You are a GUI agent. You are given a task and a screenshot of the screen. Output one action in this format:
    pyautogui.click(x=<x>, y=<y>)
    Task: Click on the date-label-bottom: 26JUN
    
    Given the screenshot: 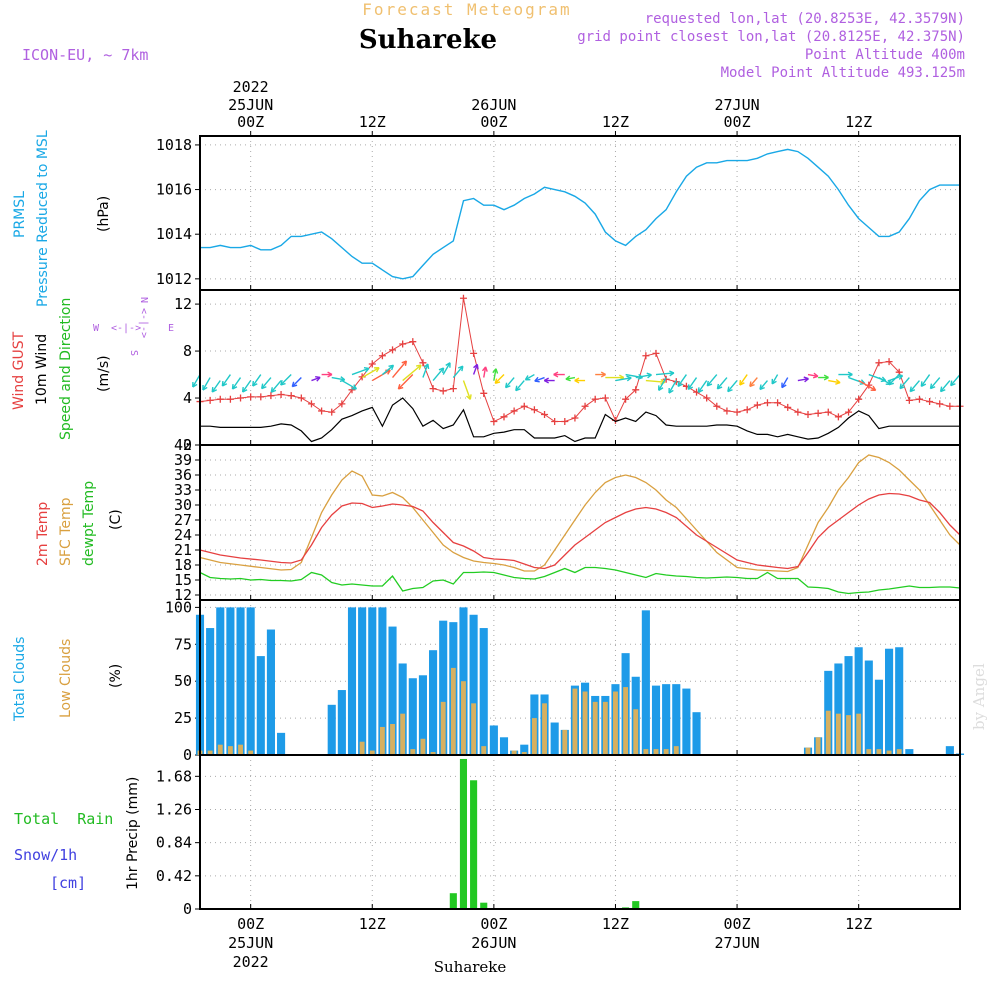 What is the action you would take?
    pyautogui.click(x=493, y=943)
    